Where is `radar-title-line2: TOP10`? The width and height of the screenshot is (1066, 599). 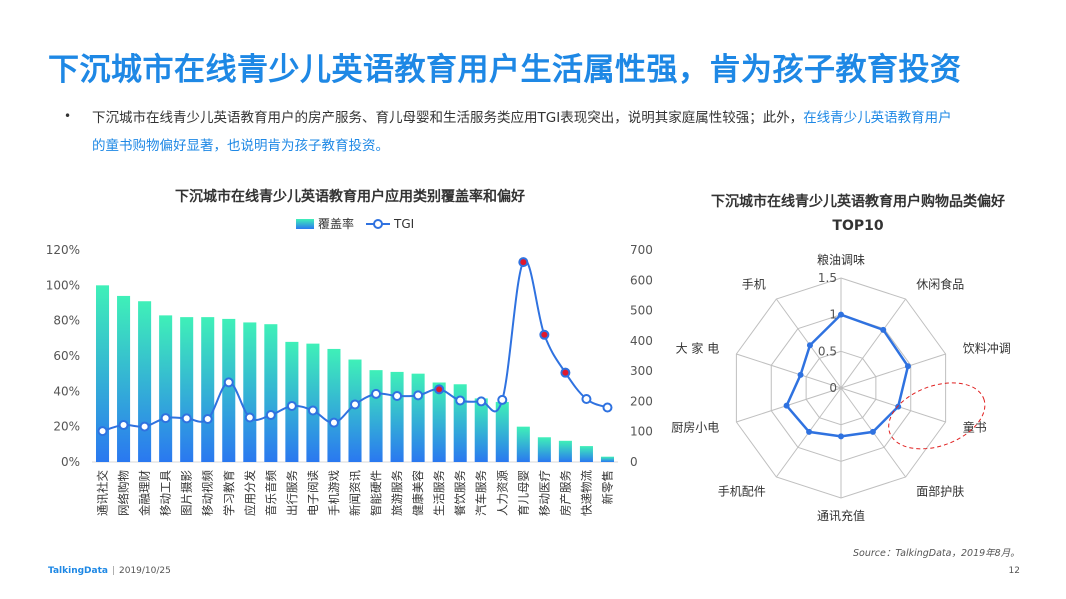 radar-title-line2: TOP10 is located at coordinates (858, 226).